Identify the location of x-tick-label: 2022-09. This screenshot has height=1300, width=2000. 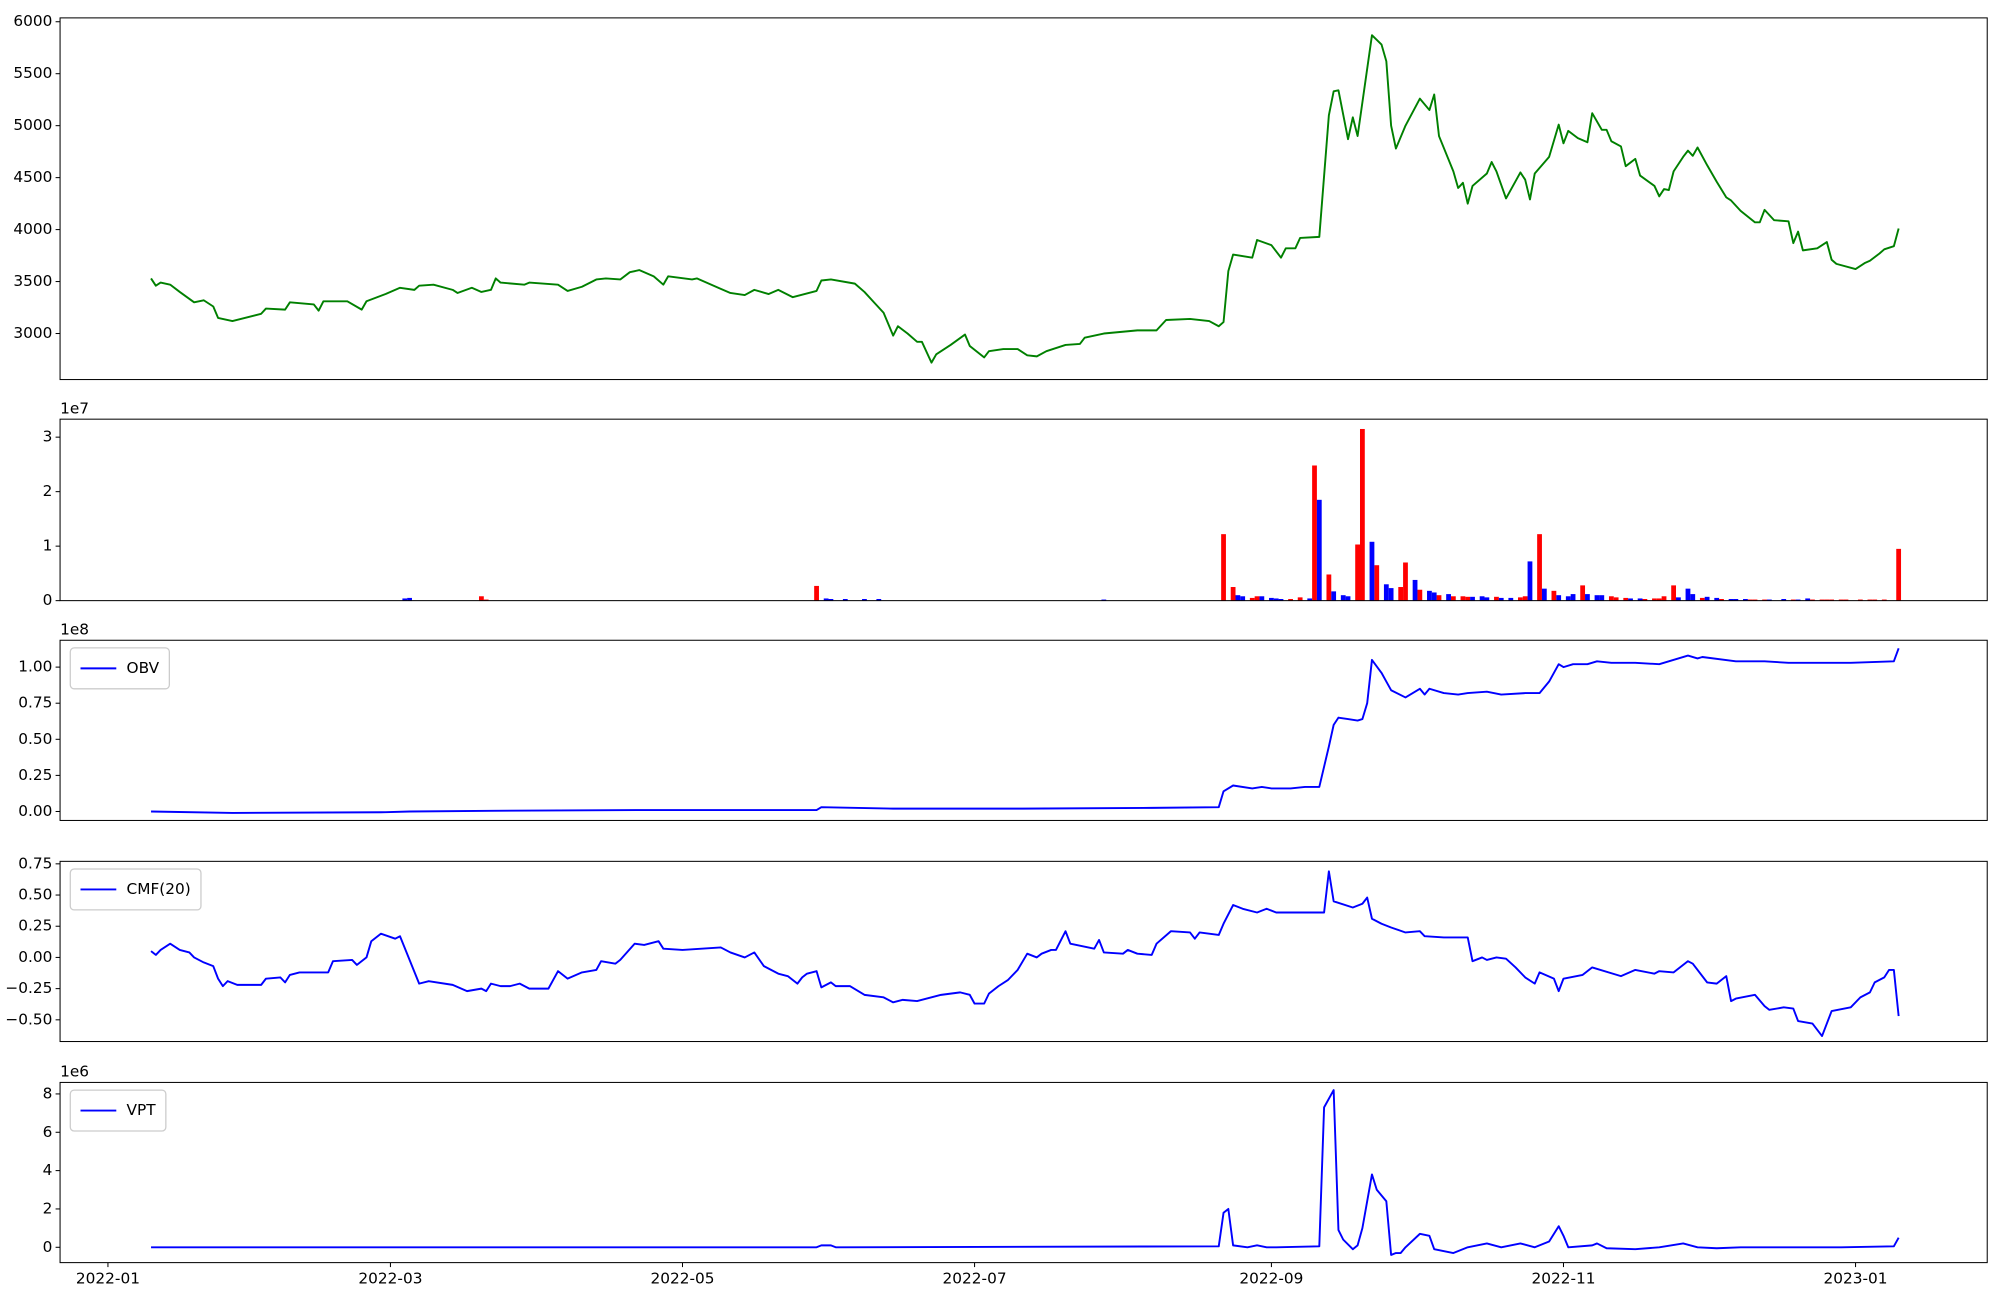
(1271, 1279).